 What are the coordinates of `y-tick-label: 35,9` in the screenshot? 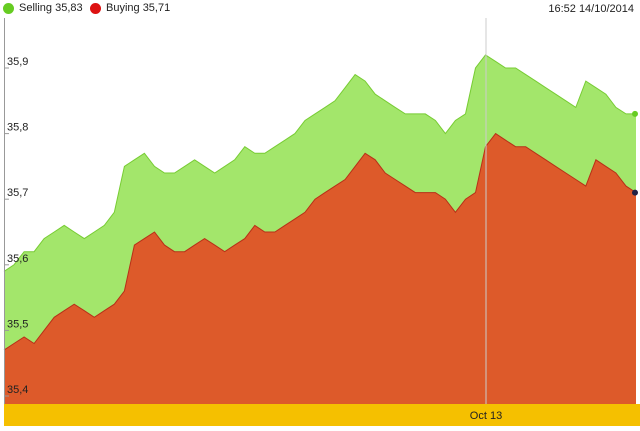 It's located at (17, 62).